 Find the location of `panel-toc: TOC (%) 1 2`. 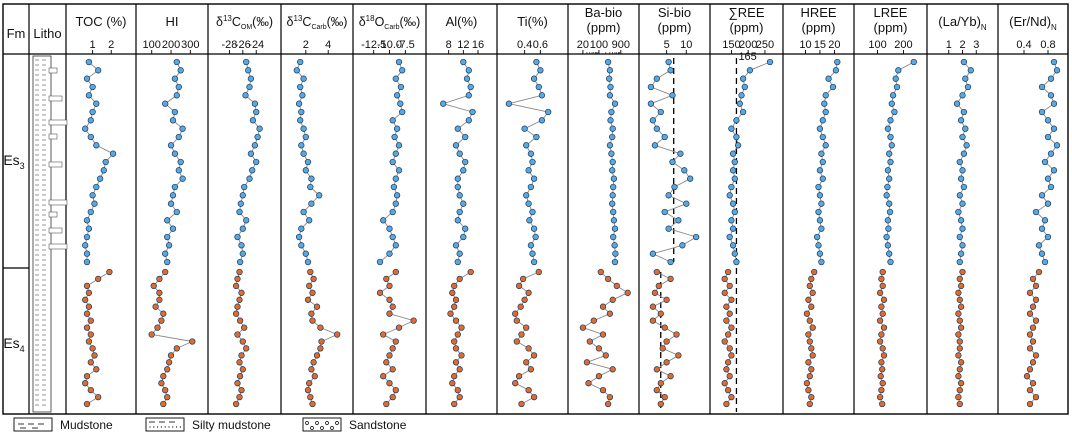

panel-toc: TOC (%) 1 2 is located at coordinates (101, 211).